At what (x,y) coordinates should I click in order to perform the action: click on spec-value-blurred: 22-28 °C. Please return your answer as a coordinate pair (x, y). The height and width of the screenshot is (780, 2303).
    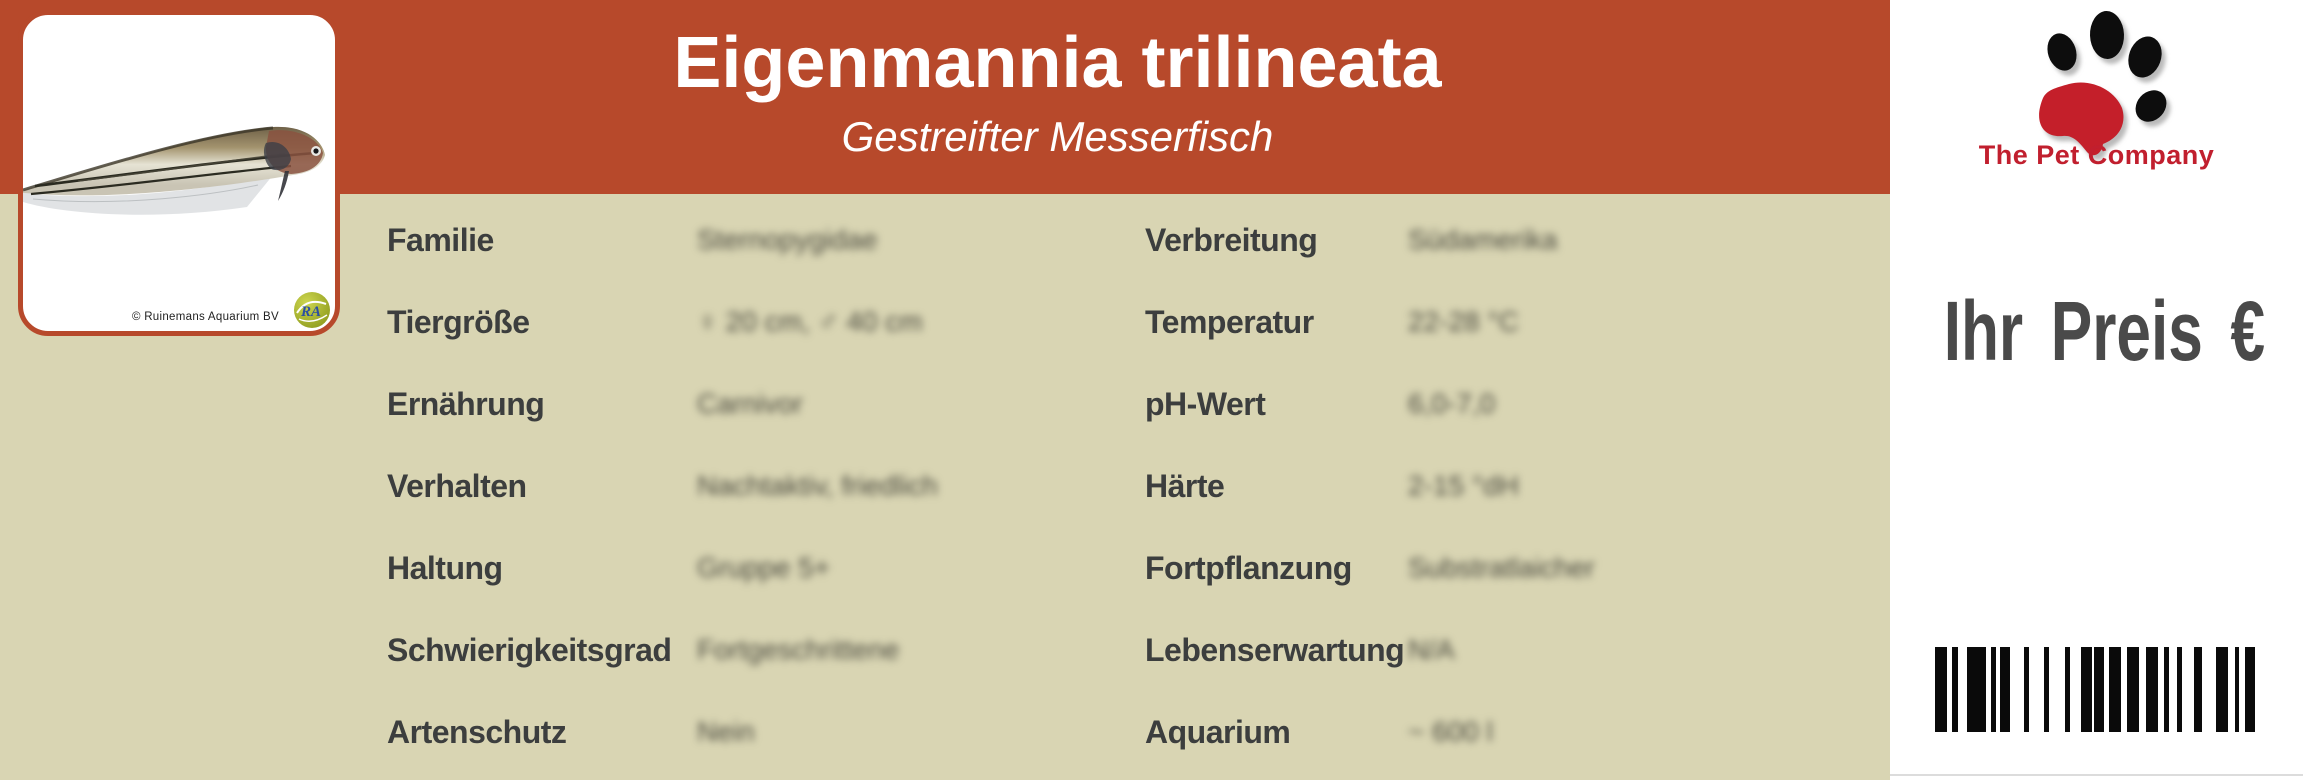
    Looking at the image, I should click on (1463, 321).